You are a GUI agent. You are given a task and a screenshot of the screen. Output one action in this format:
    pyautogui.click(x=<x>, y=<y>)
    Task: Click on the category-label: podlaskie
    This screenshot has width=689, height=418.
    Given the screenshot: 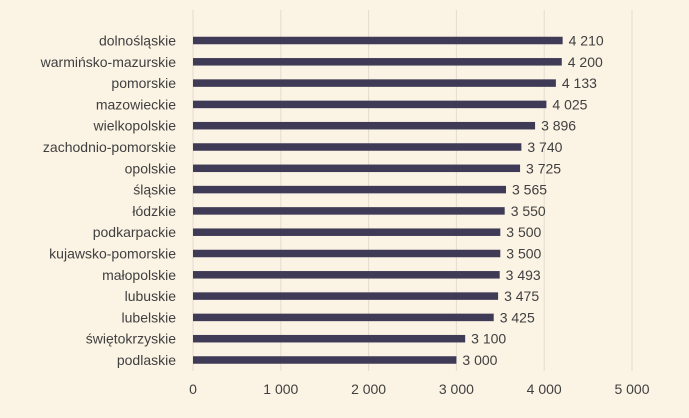 What is the action you would take?
    pyautogui.click(x=146, y=360)
    